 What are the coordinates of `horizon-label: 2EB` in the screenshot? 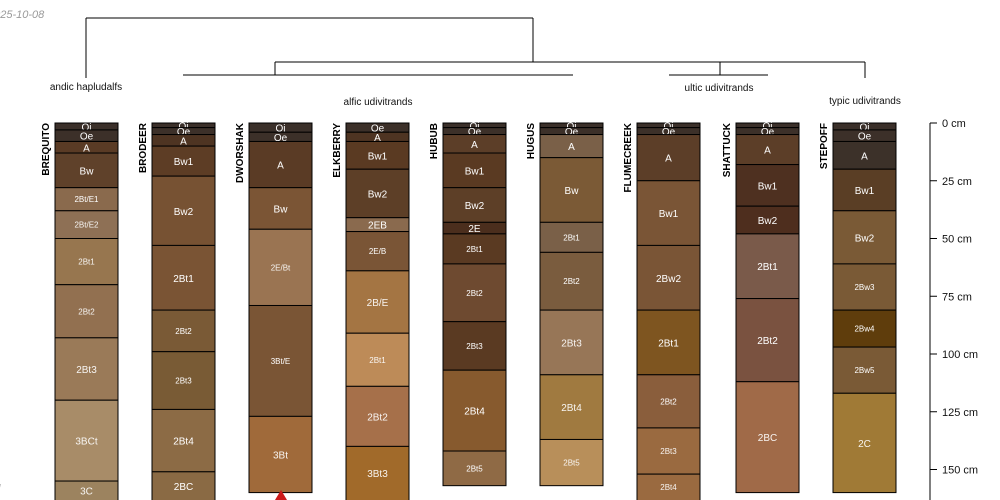 It's located at (377, 226).